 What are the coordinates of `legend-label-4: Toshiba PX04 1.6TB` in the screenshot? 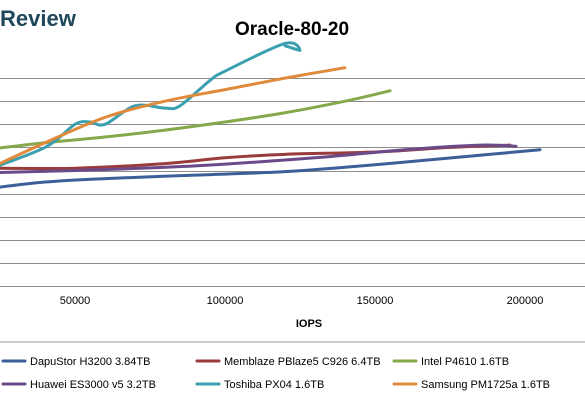 It's located at (274, 385).